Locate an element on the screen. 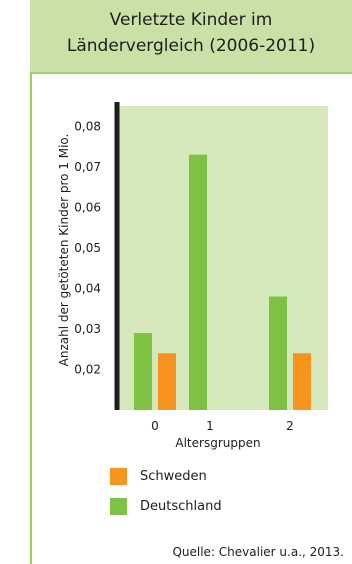 The image size is (352, 564). chart-title-line-1: Verletzte Kinder im is located at coordinates (191, 20).